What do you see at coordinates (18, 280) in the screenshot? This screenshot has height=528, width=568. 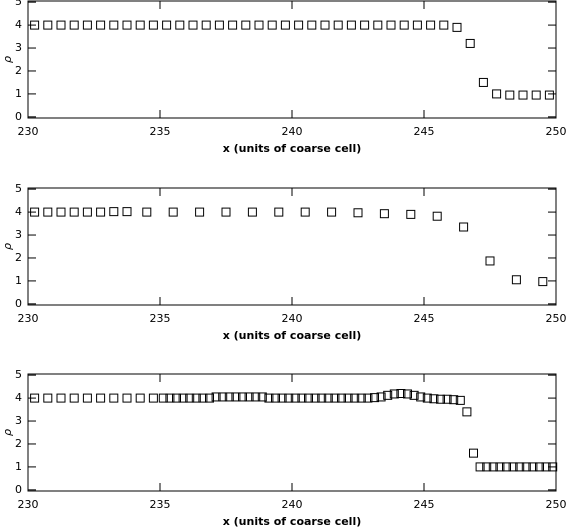 I see `y-tick-label: 1` at bounding box center [18, 280].